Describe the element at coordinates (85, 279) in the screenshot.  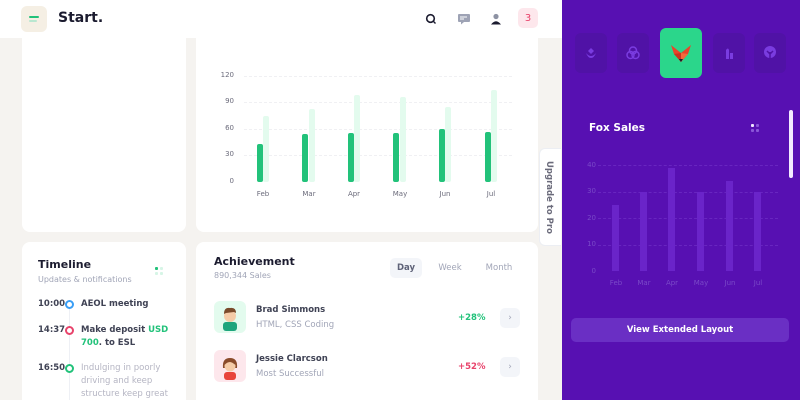
I see `timeline-subtitle: Updates & notifications` at that location.